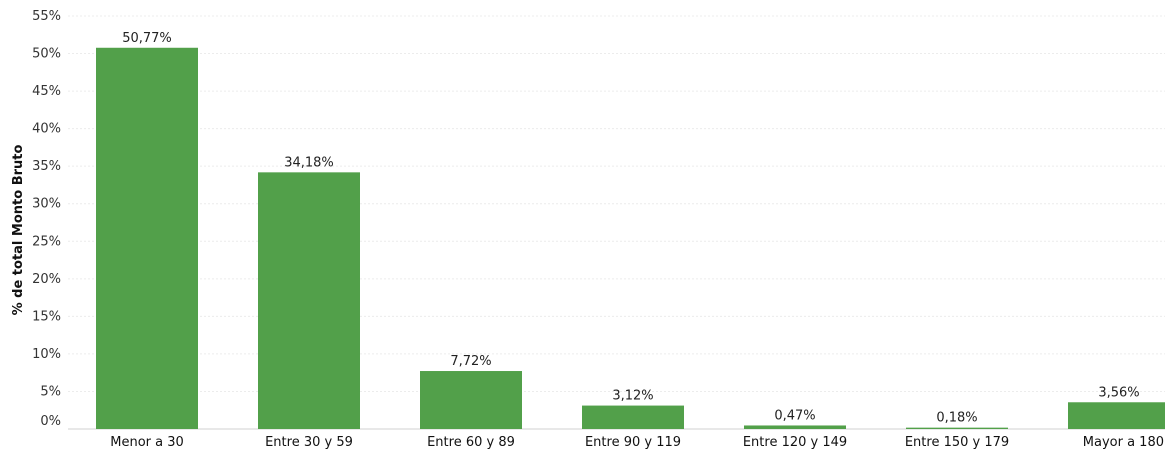  What do you see at coordinates (46, 279) in the screenshot?
I see `y-tick-label: 20%` at bounding box center [46, 279].